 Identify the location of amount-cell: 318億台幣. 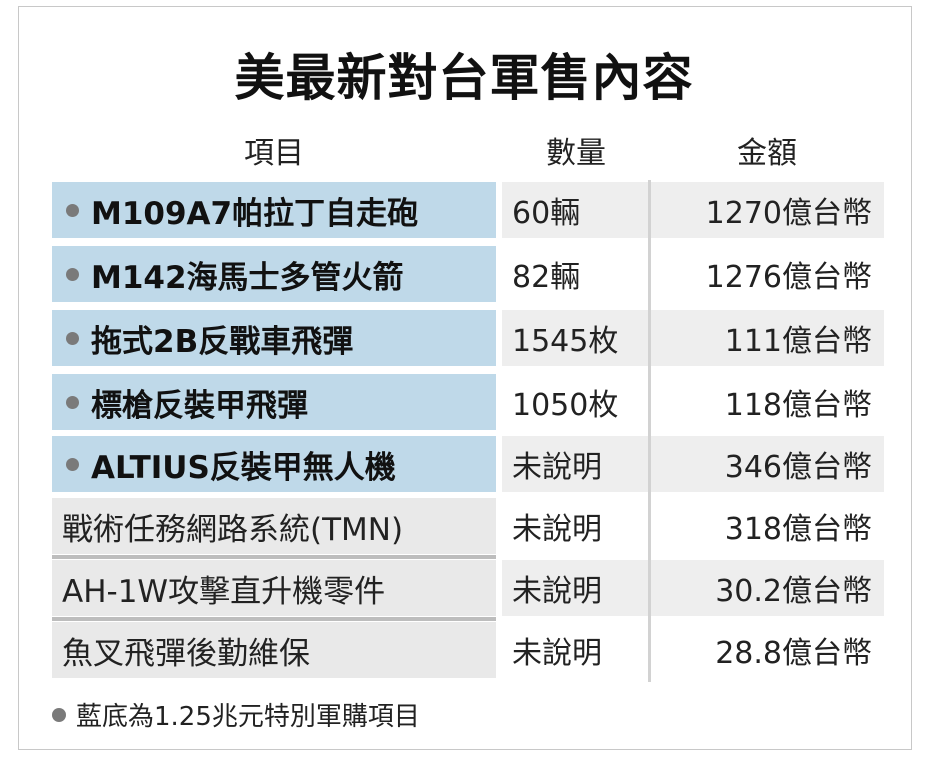
(798, 529).